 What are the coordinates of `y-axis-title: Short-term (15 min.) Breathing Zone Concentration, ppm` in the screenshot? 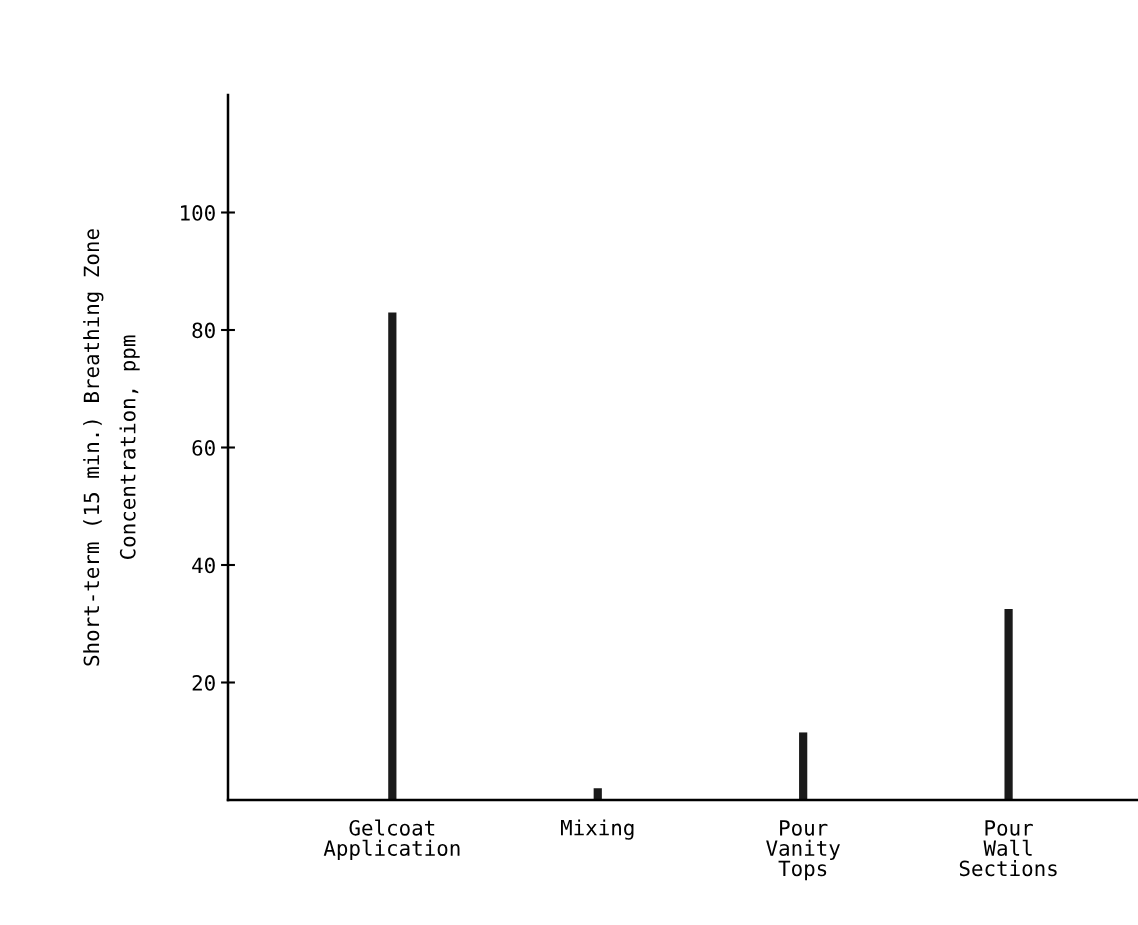 It's located at (111, 447).